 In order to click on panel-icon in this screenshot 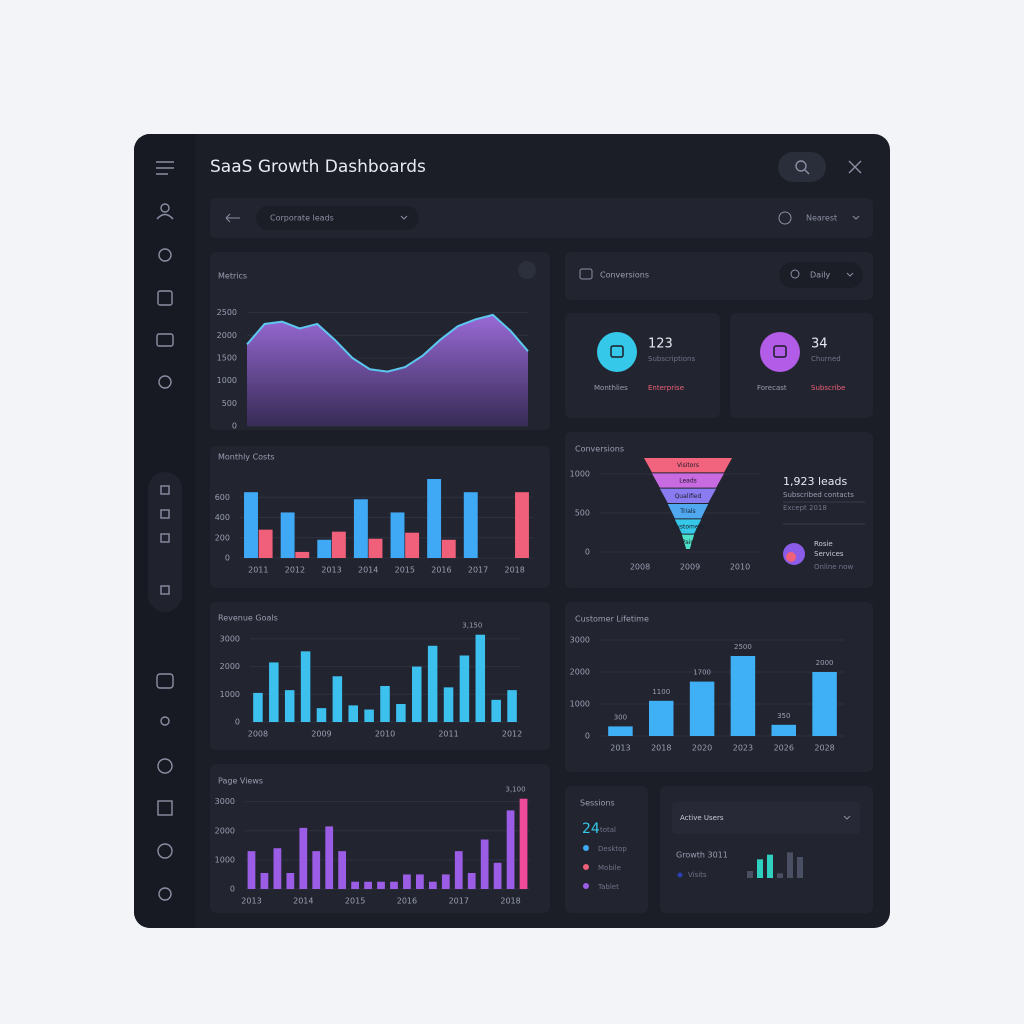, I will do `click(527, 270)`.